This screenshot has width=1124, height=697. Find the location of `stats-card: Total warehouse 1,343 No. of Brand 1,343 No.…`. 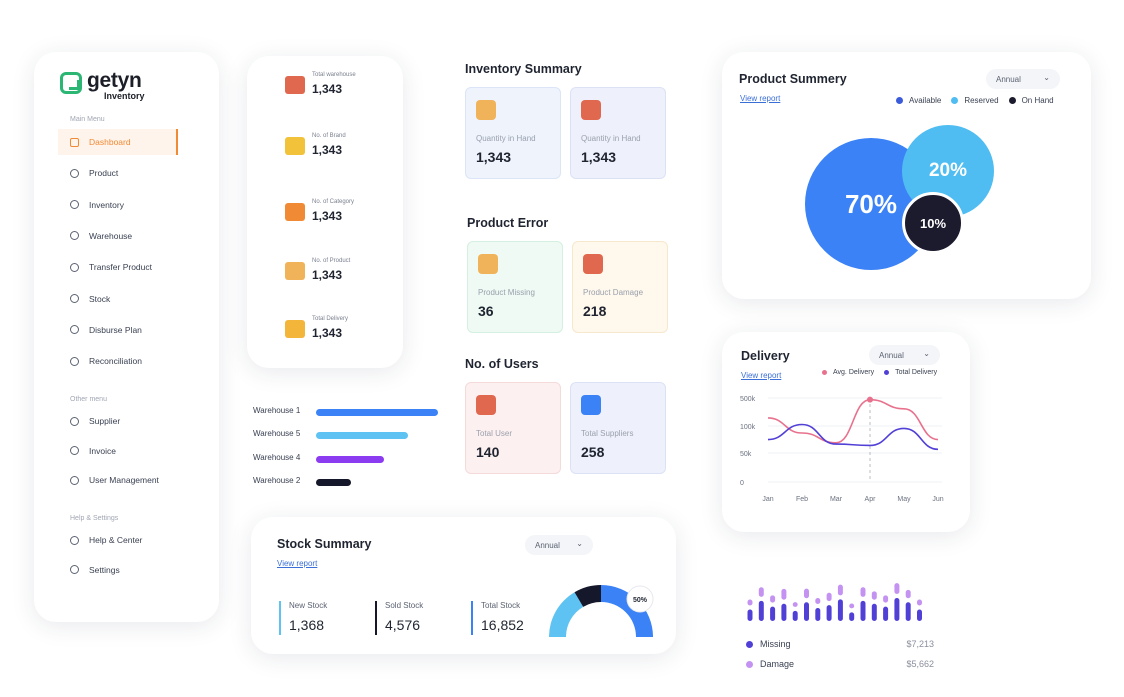

stats-card: Total warehouse 1,343 No. of Brand 1,343 No.… is located at coordinates (325, 212).